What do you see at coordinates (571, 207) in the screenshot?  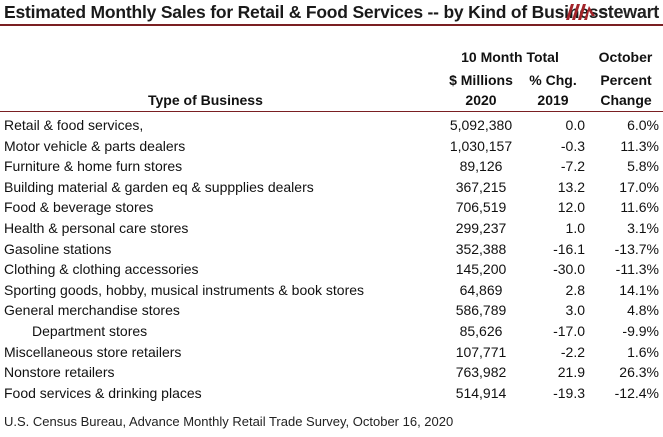 I see `row-pct-chg: 12.0` at bounding box center [571, 207].